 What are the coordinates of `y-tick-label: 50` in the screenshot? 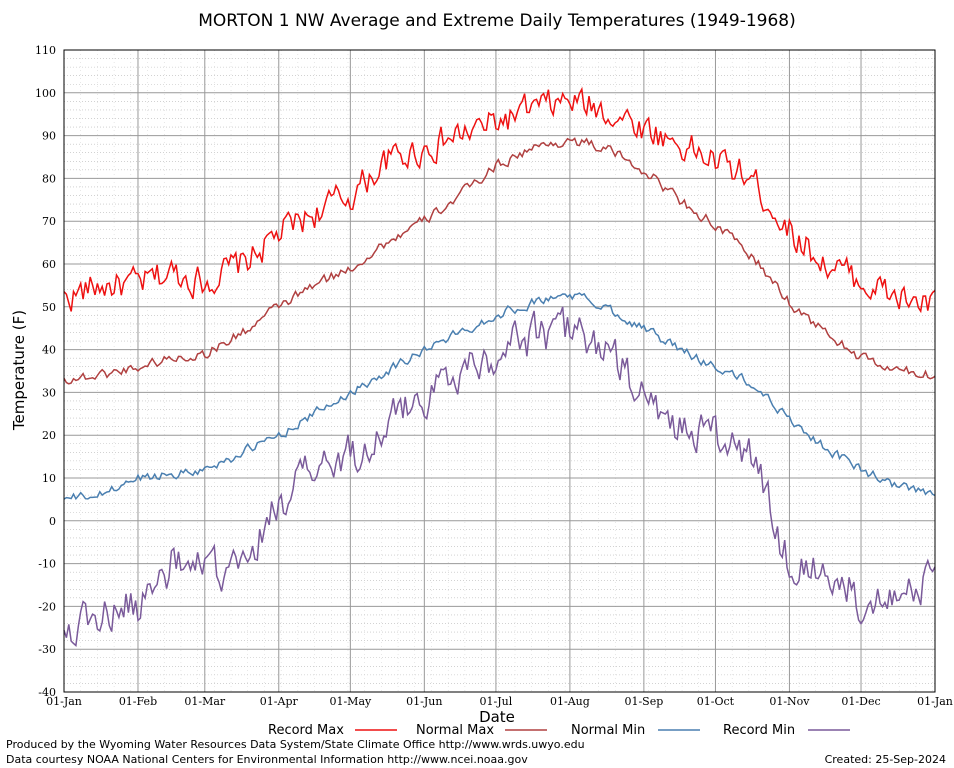 It's located at (49, 307).